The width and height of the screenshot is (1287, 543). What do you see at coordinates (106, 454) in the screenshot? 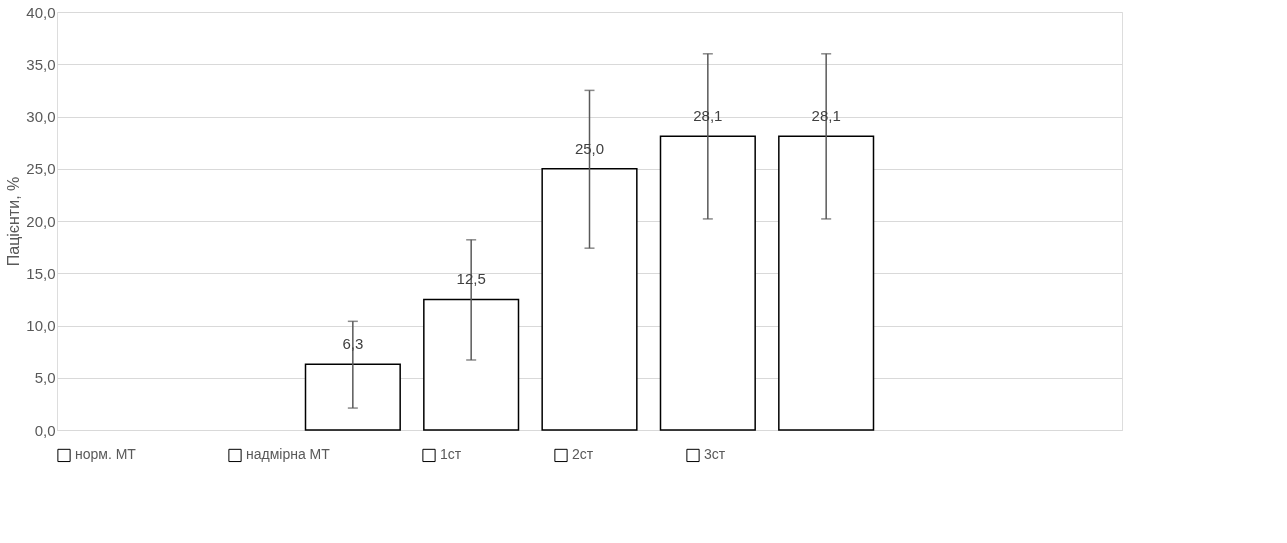
I see `legend-label: норм. МТ` at bounding box center [106, 454].